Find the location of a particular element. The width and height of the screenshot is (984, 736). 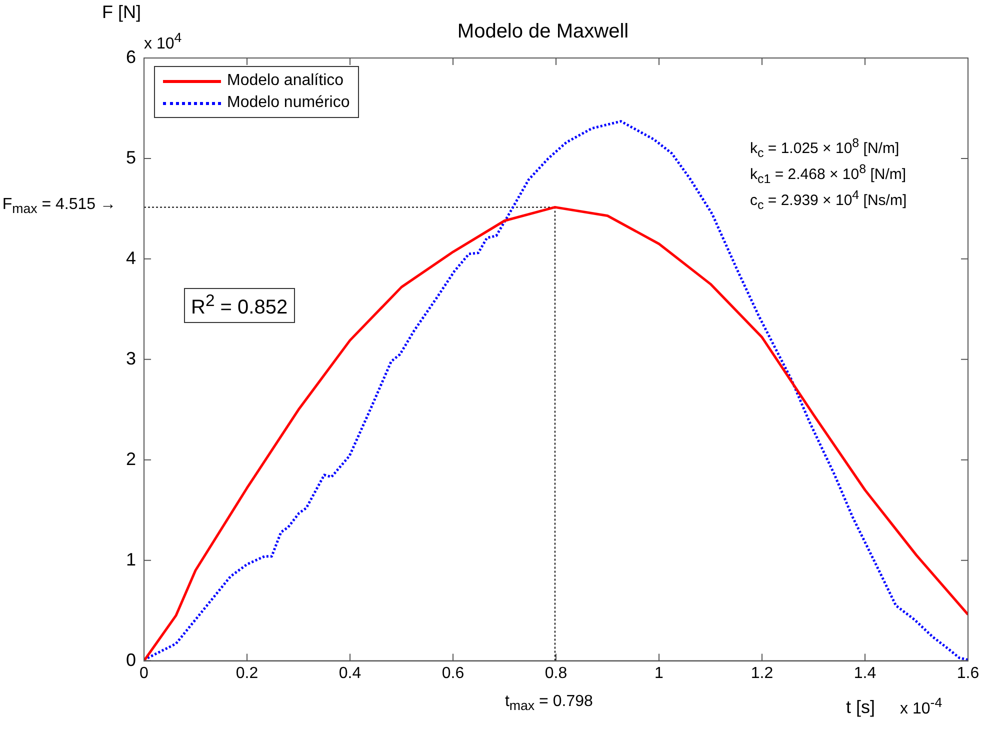

y-axis-title: F [N] is located at coordinates (121, 12).